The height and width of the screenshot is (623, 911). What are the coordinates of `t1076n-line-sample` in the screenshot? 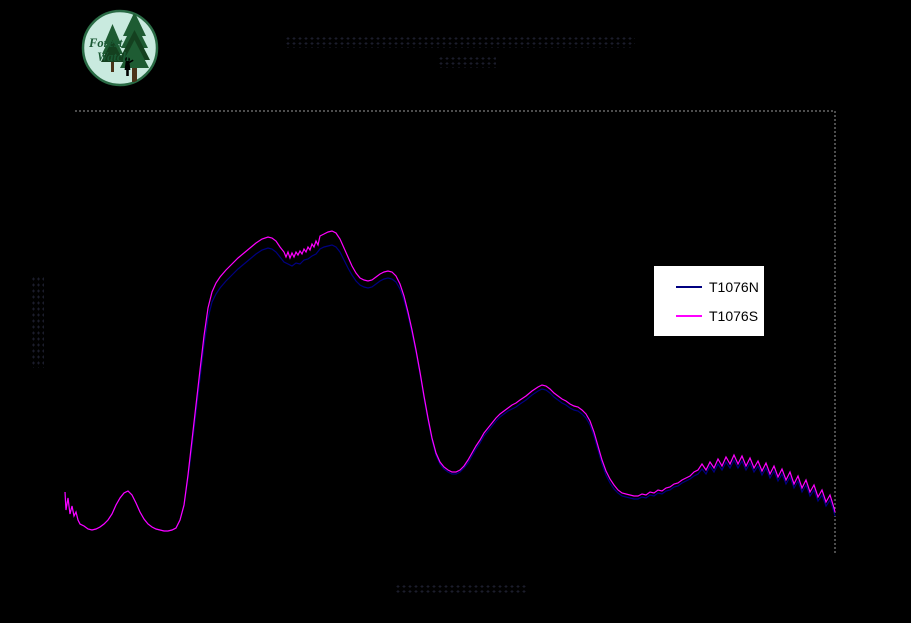 It's located at (689, 286).